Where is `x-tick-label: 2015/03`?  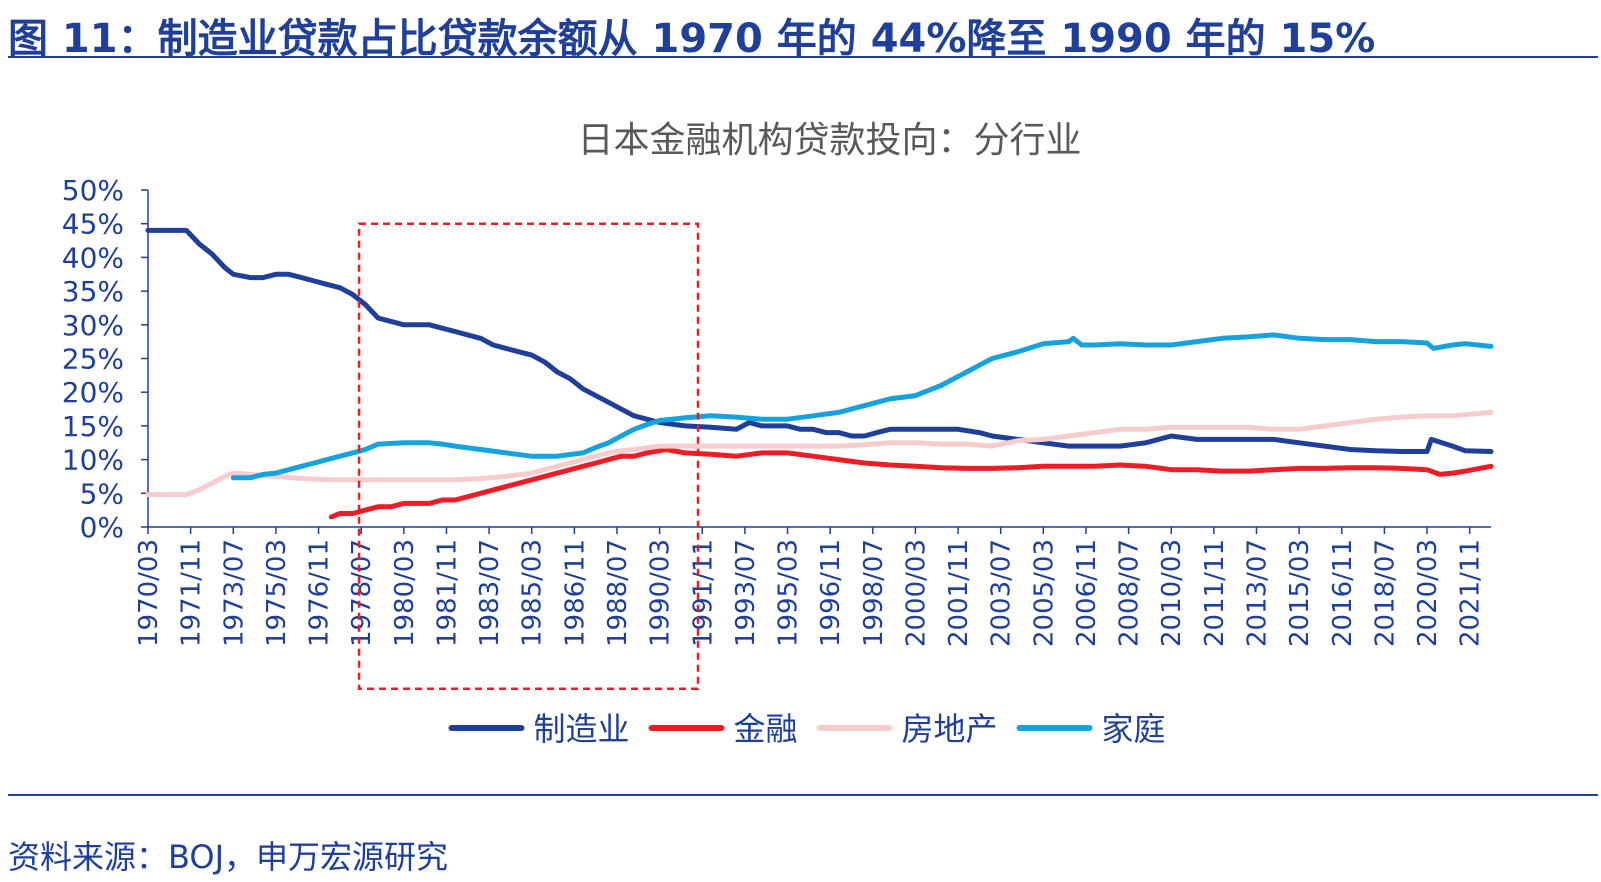 x-tick-label: 2015/03 is located at coordinates (1300, 593).